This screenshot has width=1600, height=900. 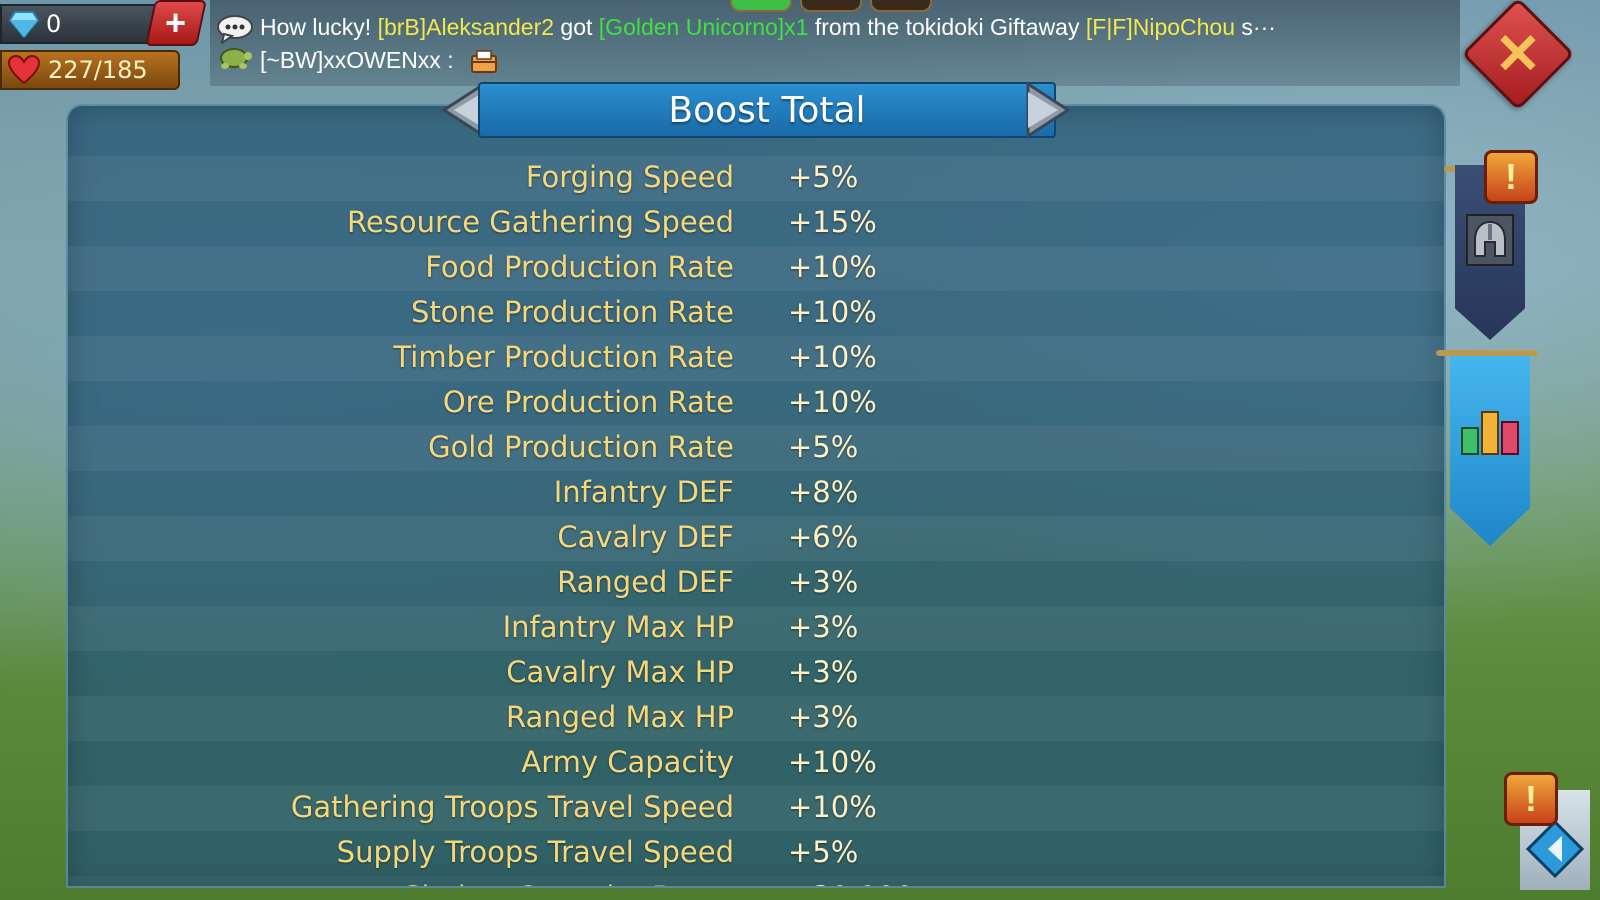 I want to click on boost-label: Ranged Max HP, so click(x=619, y=717).